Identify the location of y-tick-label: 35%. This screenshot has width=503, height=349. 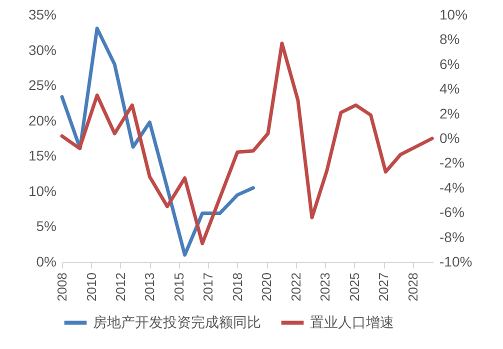
(42, 14).